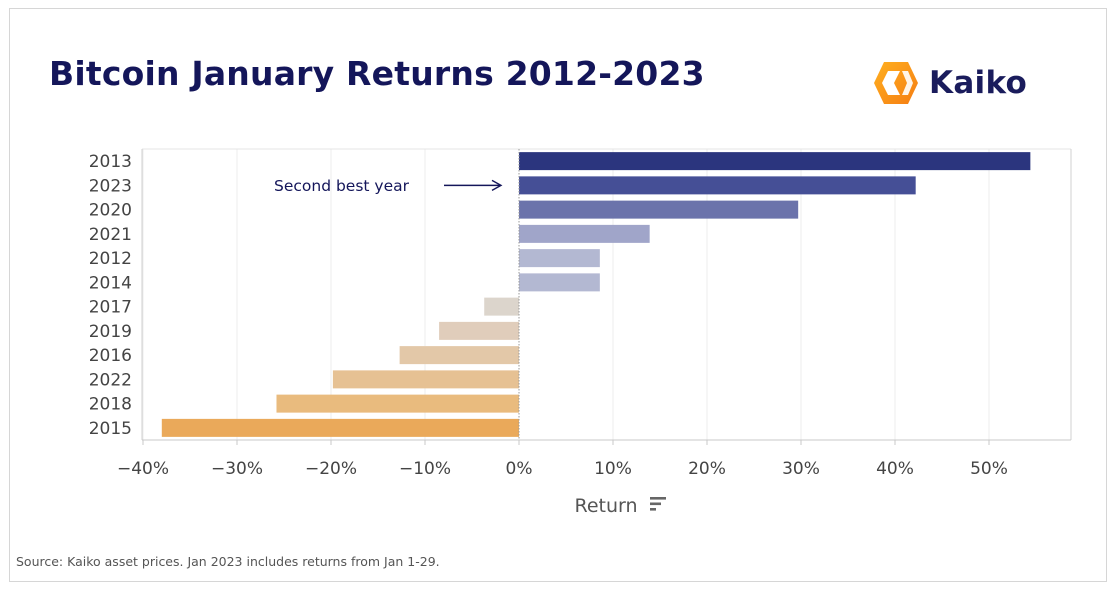  I want to click on x-tick-label: 40%, so click(895, 469).